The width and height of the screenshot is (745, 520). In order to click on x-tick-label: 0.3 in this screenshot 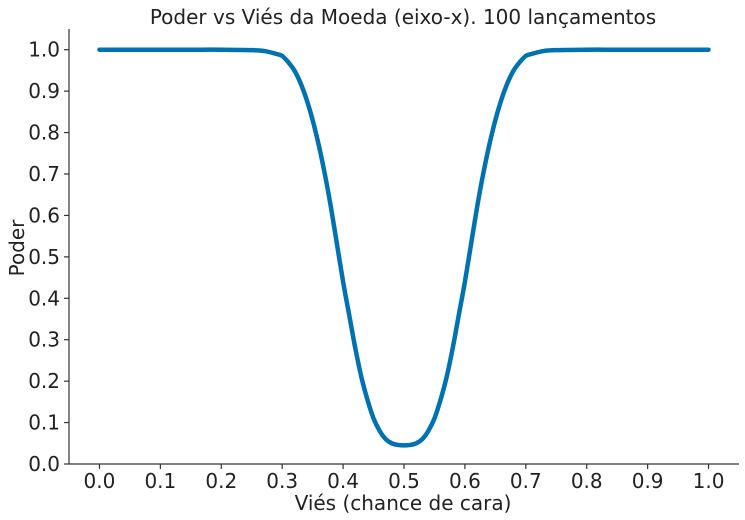, I will do `click(282, 481)`.